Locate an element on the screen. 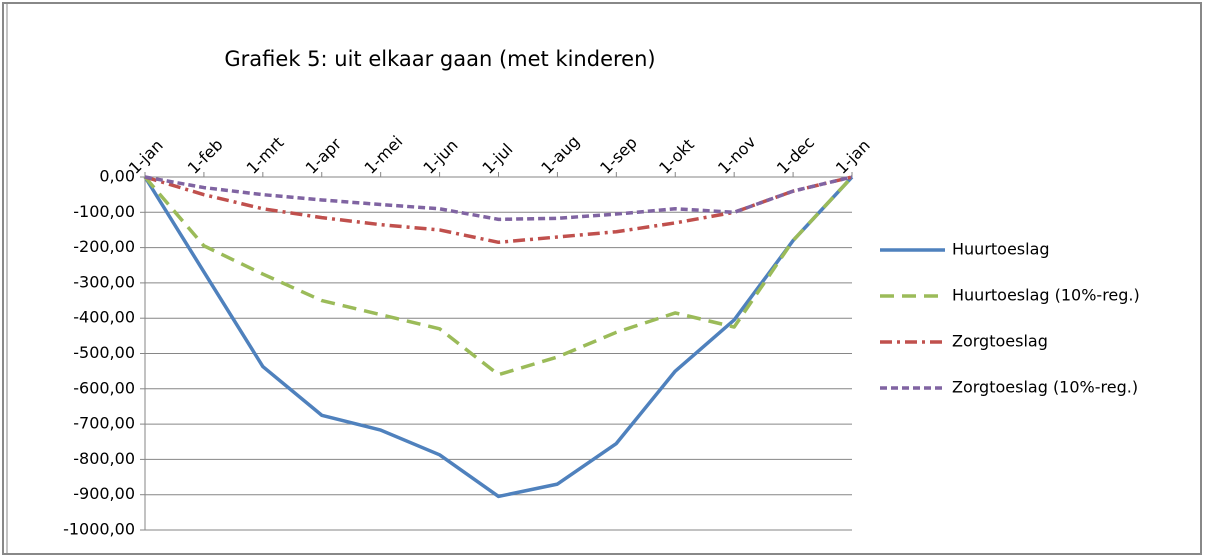  y-tick-label: -300,00 is located at coordinates (104, 281).